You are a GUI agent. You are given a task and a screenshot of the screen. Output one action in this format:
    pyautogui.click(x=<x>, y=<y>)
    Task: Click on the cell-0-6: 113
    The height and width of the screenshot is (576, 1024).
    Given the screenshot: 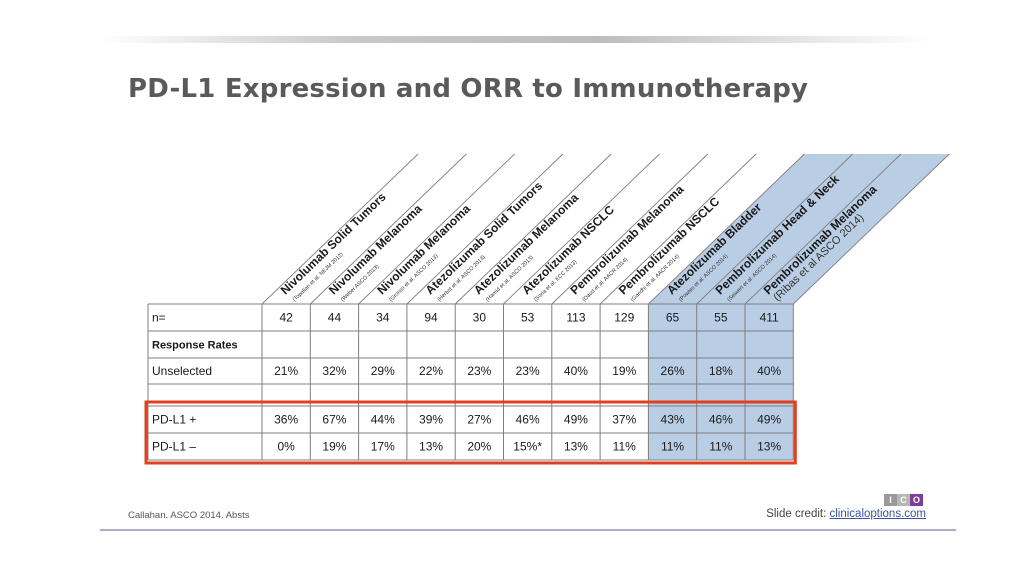 What is the action you would take?
    pyautogui.click(x=575, y=318)
    